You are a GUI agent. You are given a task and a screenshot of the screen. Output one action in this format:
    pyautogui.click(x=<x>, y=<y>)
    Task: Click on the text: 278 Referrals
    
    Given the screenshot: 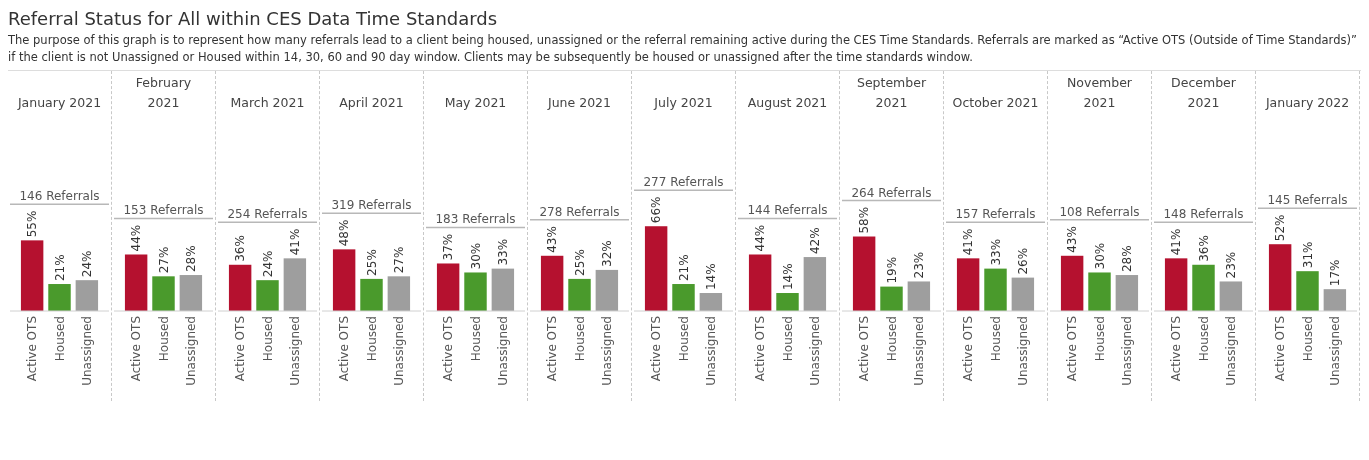 What is the action you would take?
    pyautogui.click(x=579, y=211)
    